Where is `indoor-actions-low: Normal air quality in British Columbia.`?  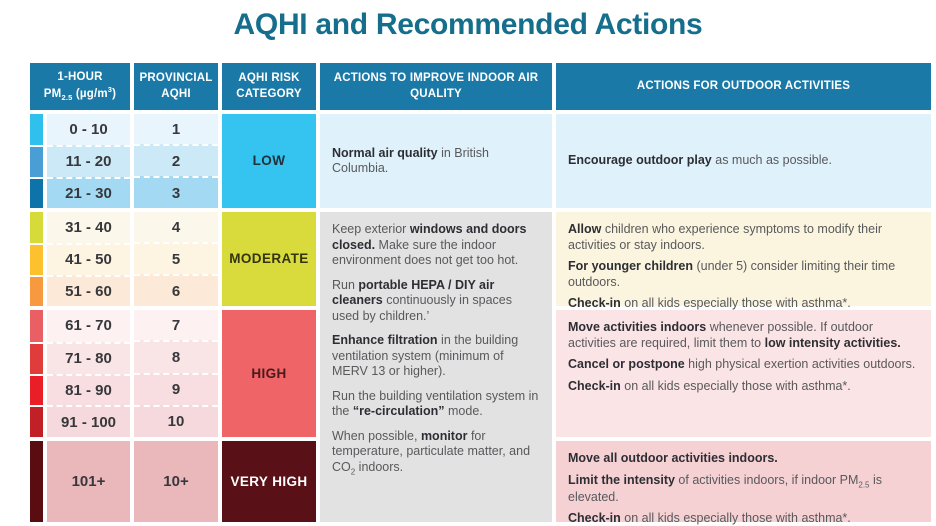
indoor-actions-low: Normal air quality in British Columbia. is located at coordinates (436, 161).